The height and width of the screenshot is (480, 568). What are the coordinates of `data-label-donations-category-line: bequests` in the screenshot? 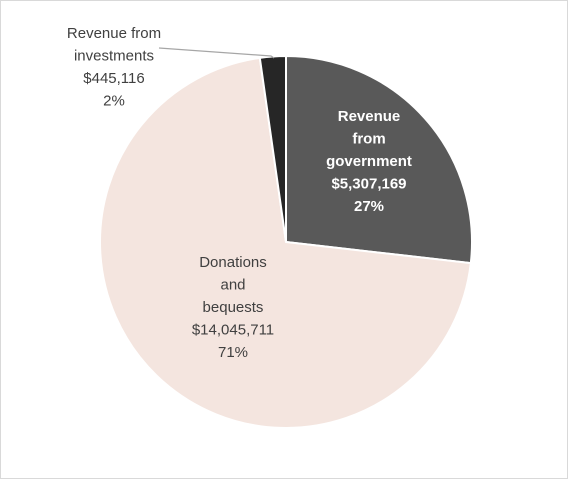 It's located at (233, 307).